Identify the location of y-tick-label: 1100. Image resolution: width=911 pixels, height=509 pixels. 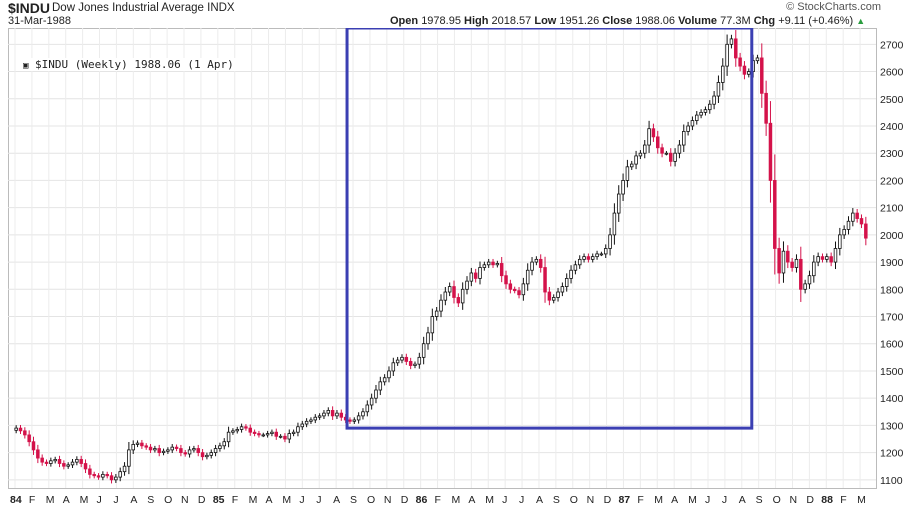
(891, 481).